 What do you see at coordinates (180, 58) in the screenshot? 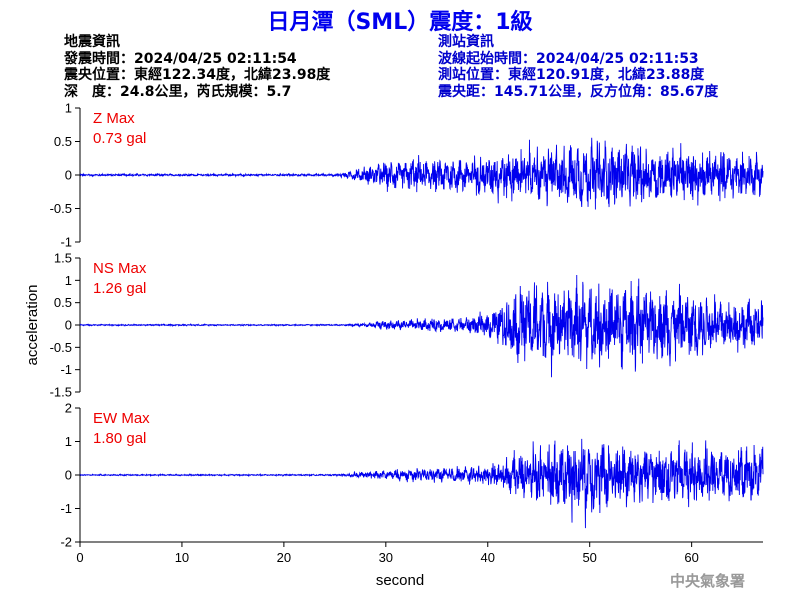
I see `origin-time: 發震時間：2024/04/25 02:11:54` at bounding box center [180, 58].